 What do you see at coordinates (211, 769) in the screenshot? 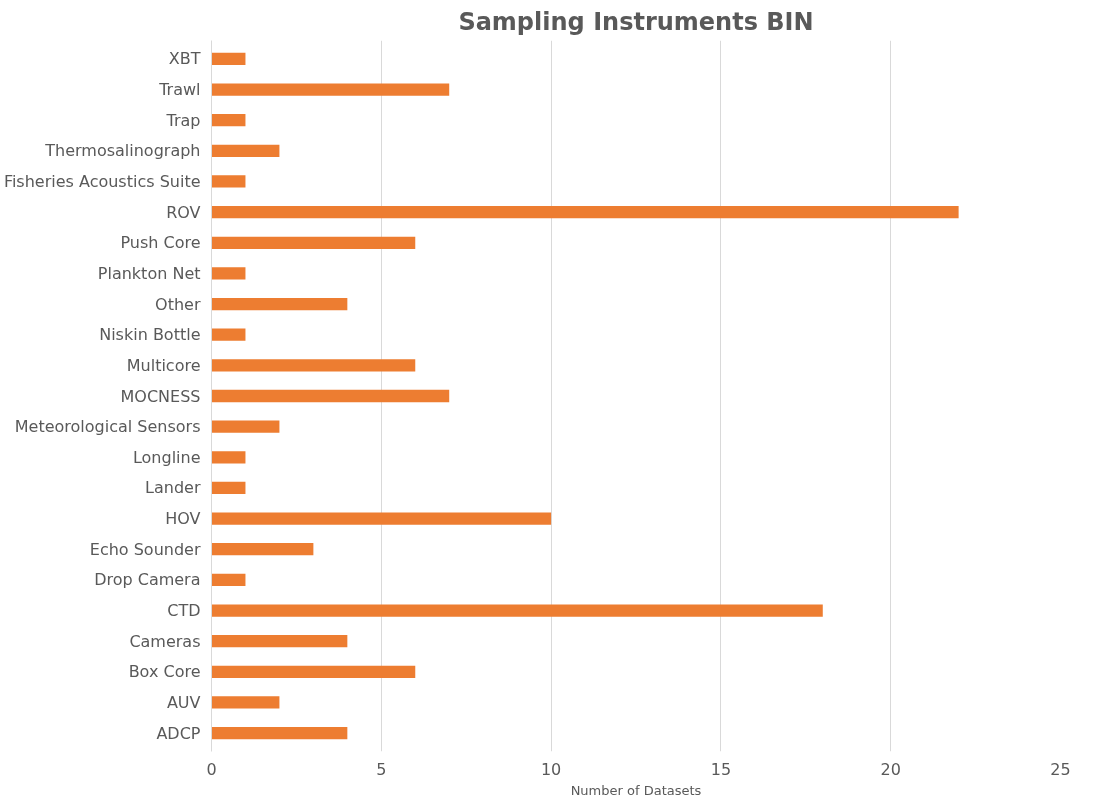
I see `x-tick-label: 0` at bounding box center [211, 769].